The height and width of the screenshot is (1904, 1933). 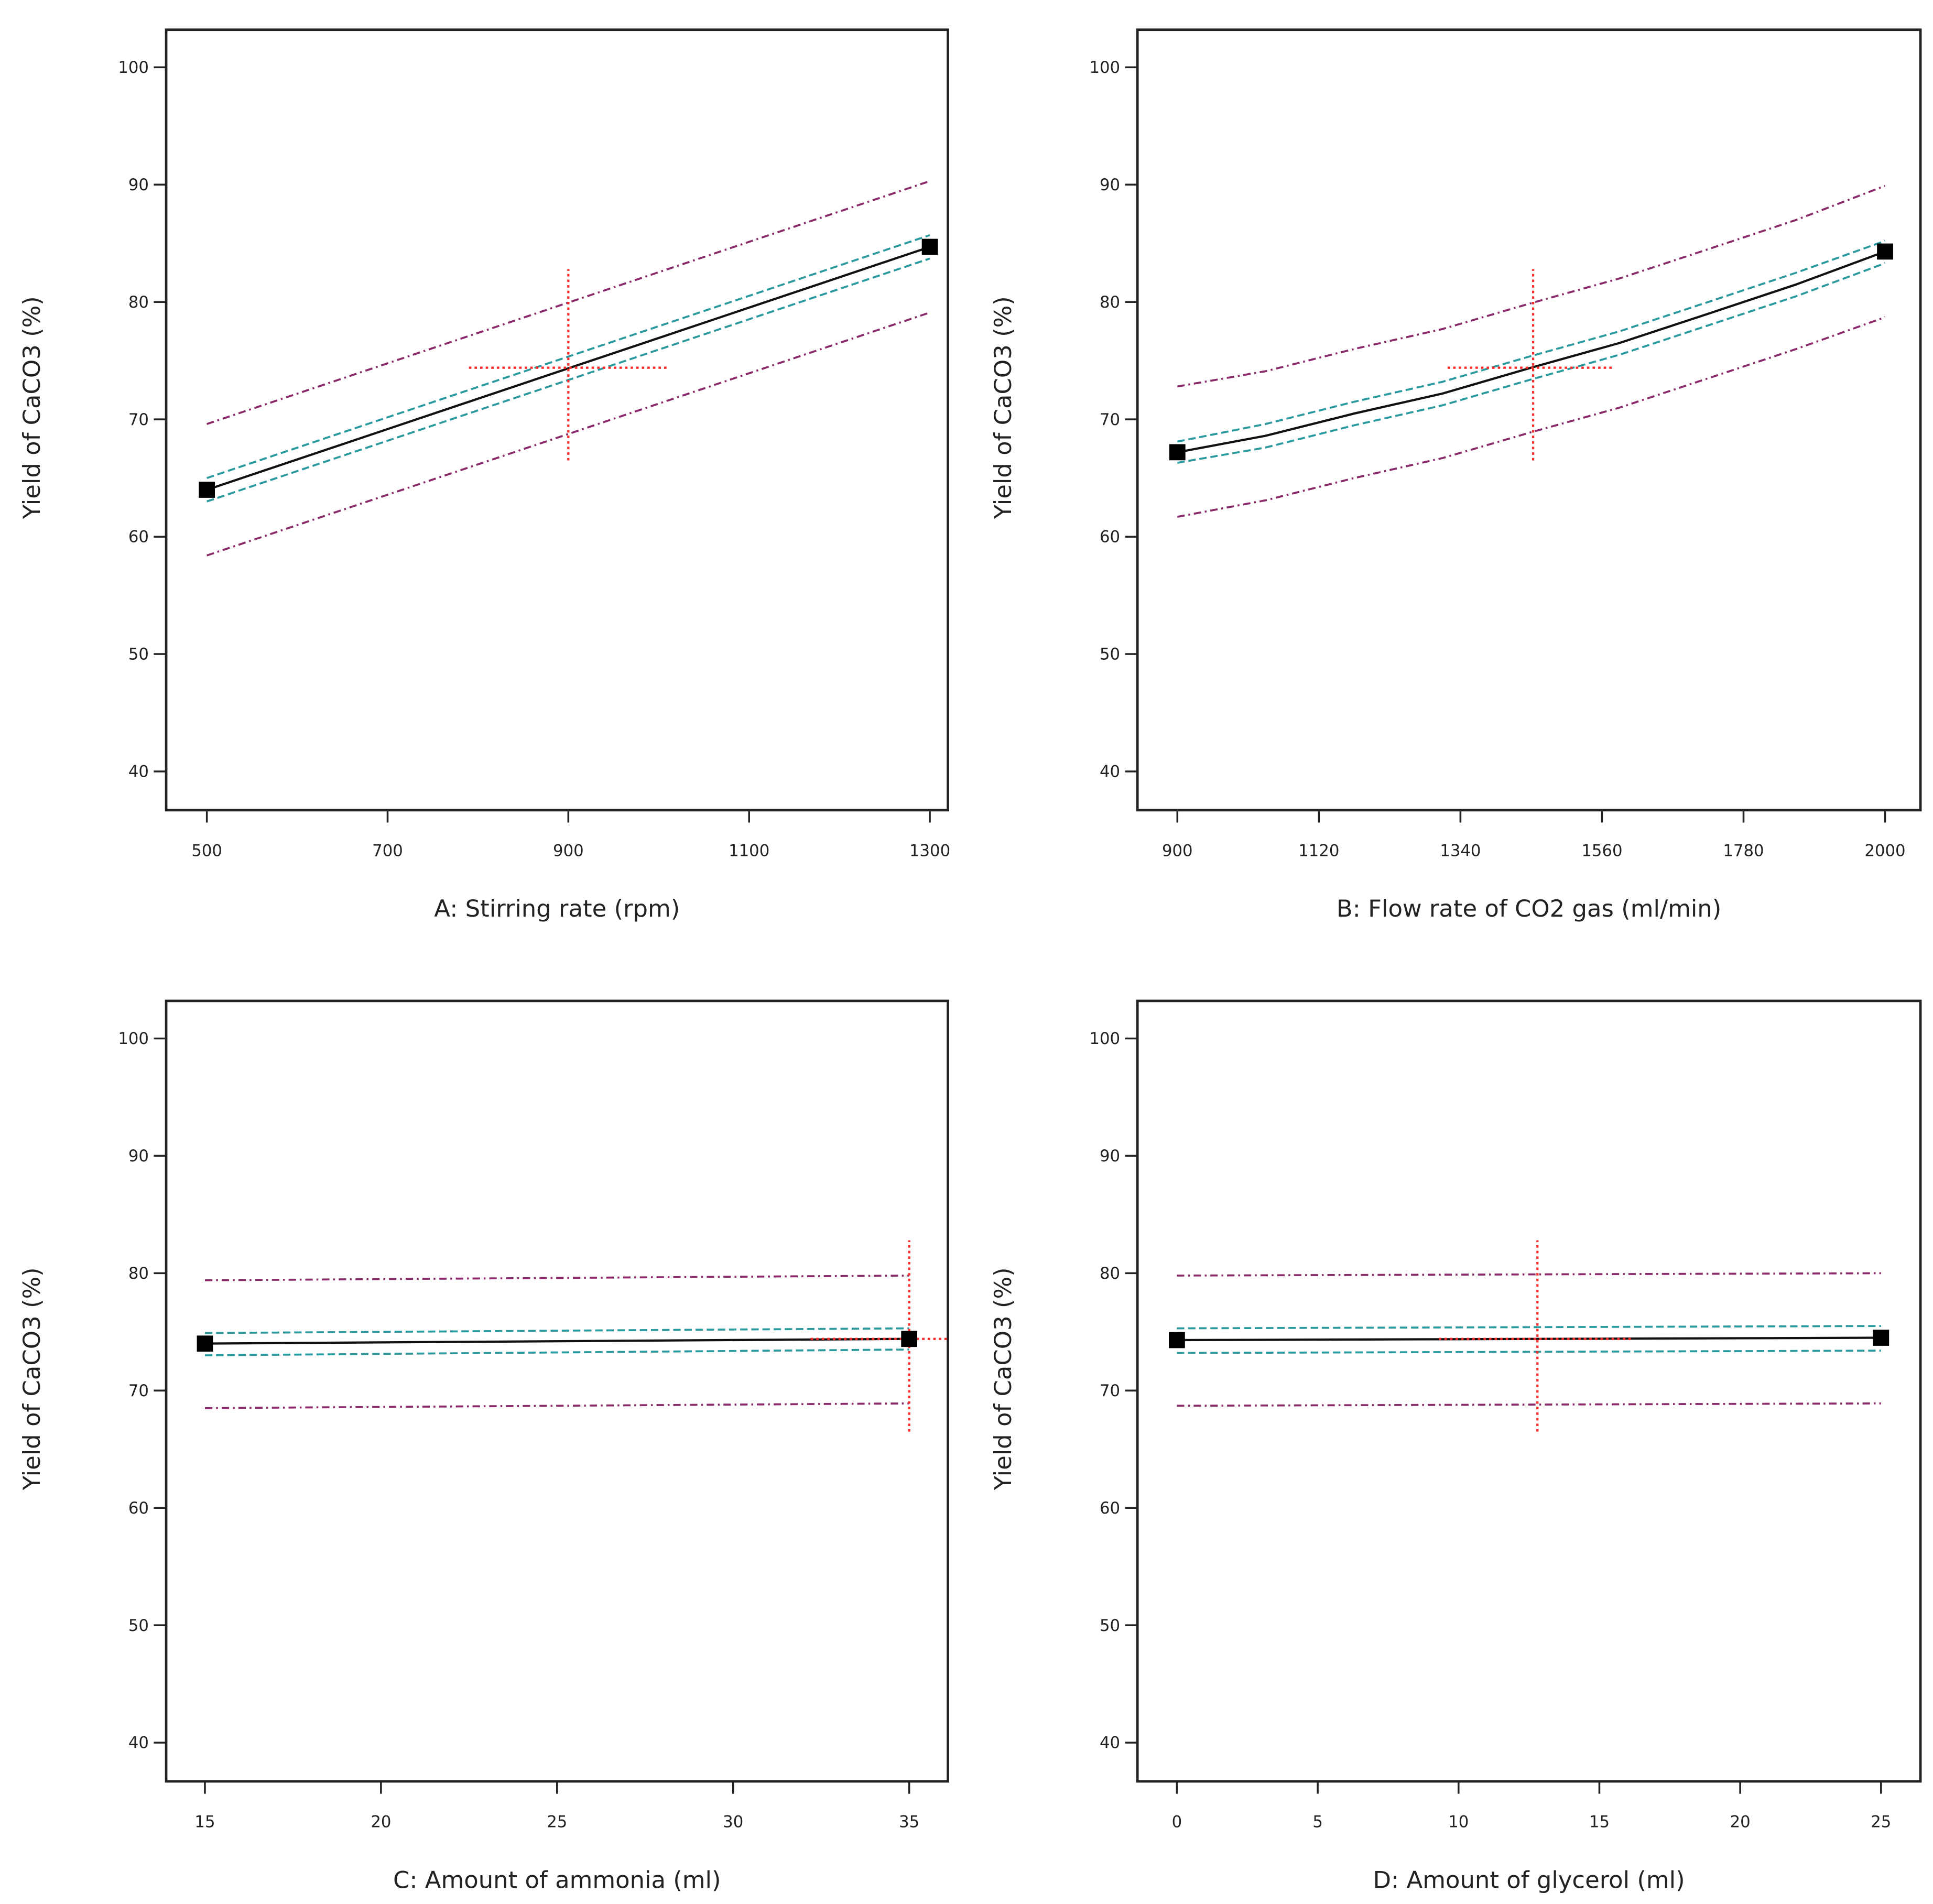 I want to click on x-tick-label: 1340, so click(x=1460, y=850).